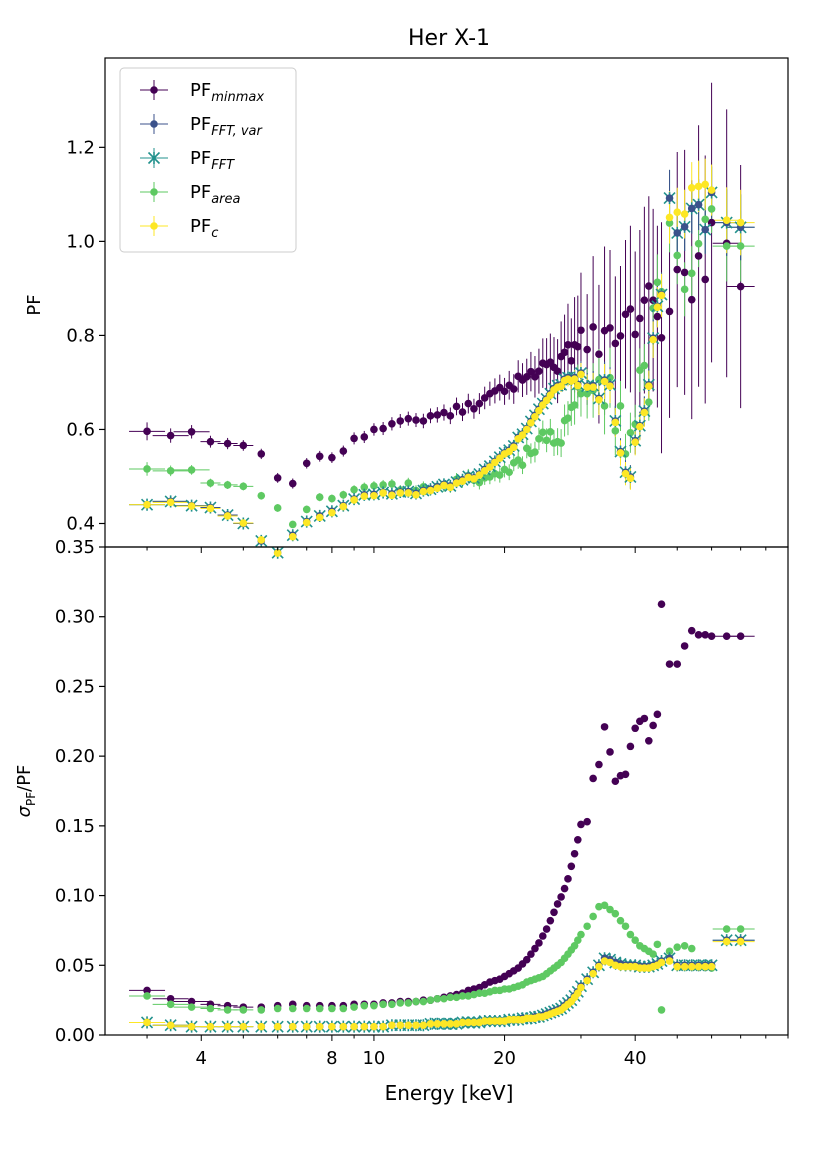  Describe the element at coordinates (214, 233) in the screenshot. I see `legend-label-sub: c` at that location.